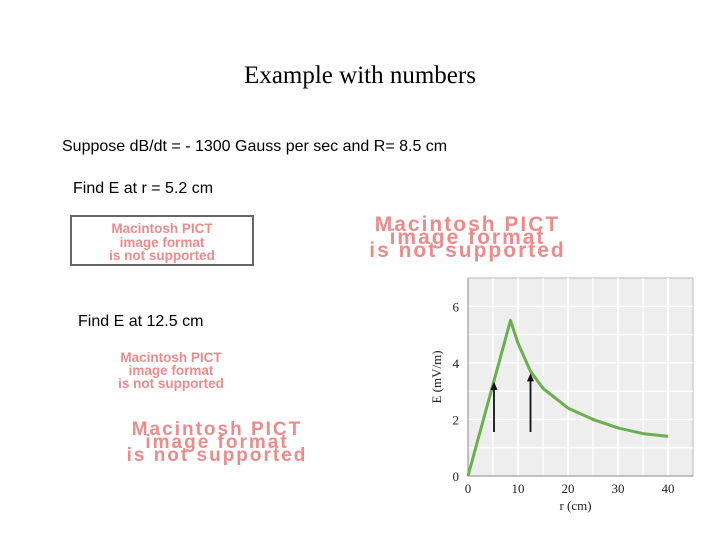  I want to click on y-axis-label: E (mV/m), so click(436, 376).